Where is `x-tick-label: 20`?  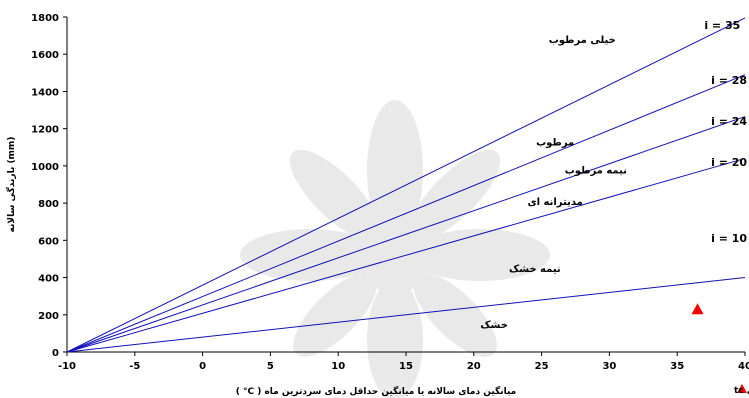 x-tick-label: 20 is located at coordinates (474, 366).